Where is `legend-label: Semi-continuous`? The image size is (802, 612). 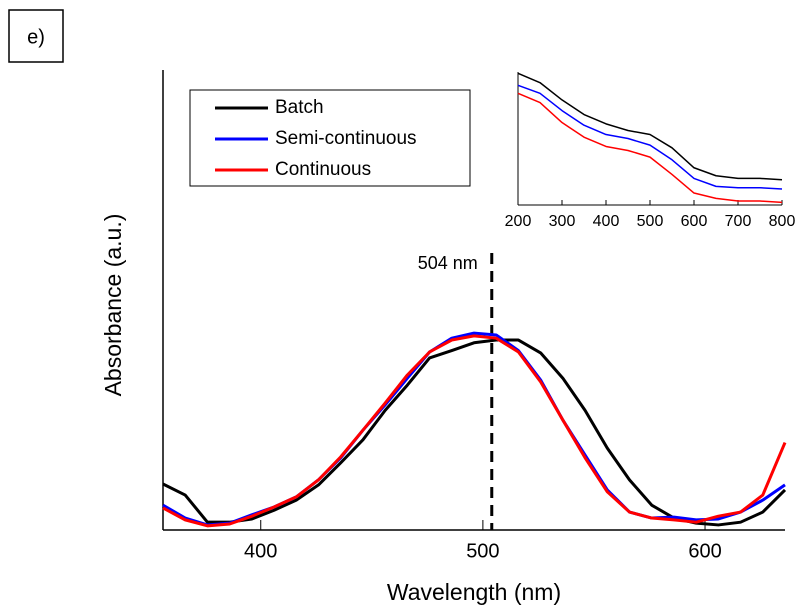
legend-label: Semi-continuous is located at coordinates (346, 138).